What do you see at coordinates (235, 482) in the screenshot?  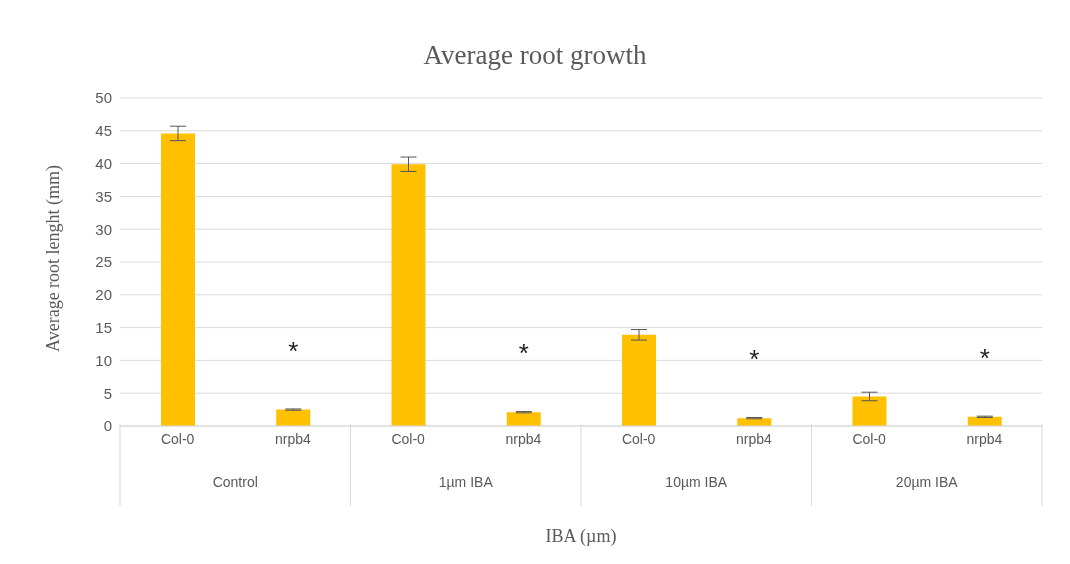 I see `text: Control` at bounding box center [235, 482].